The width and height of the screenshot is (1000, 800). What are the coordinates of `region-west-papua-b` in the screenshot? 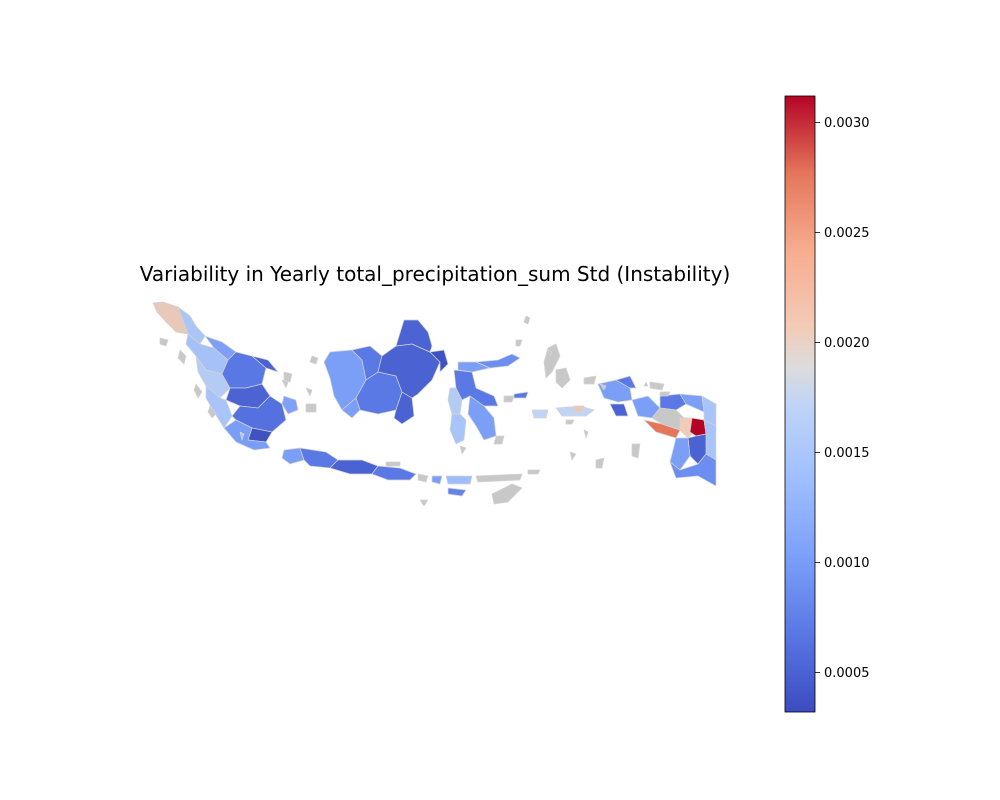 It's located at (626, 382).